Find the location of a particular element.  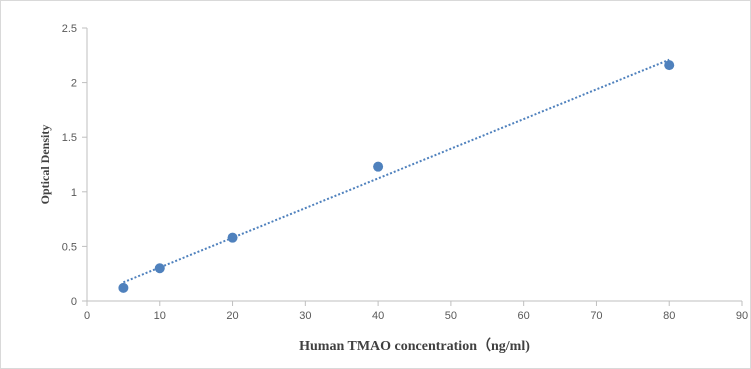

x-tick-label: 20 is located at coordinates (232, 316).